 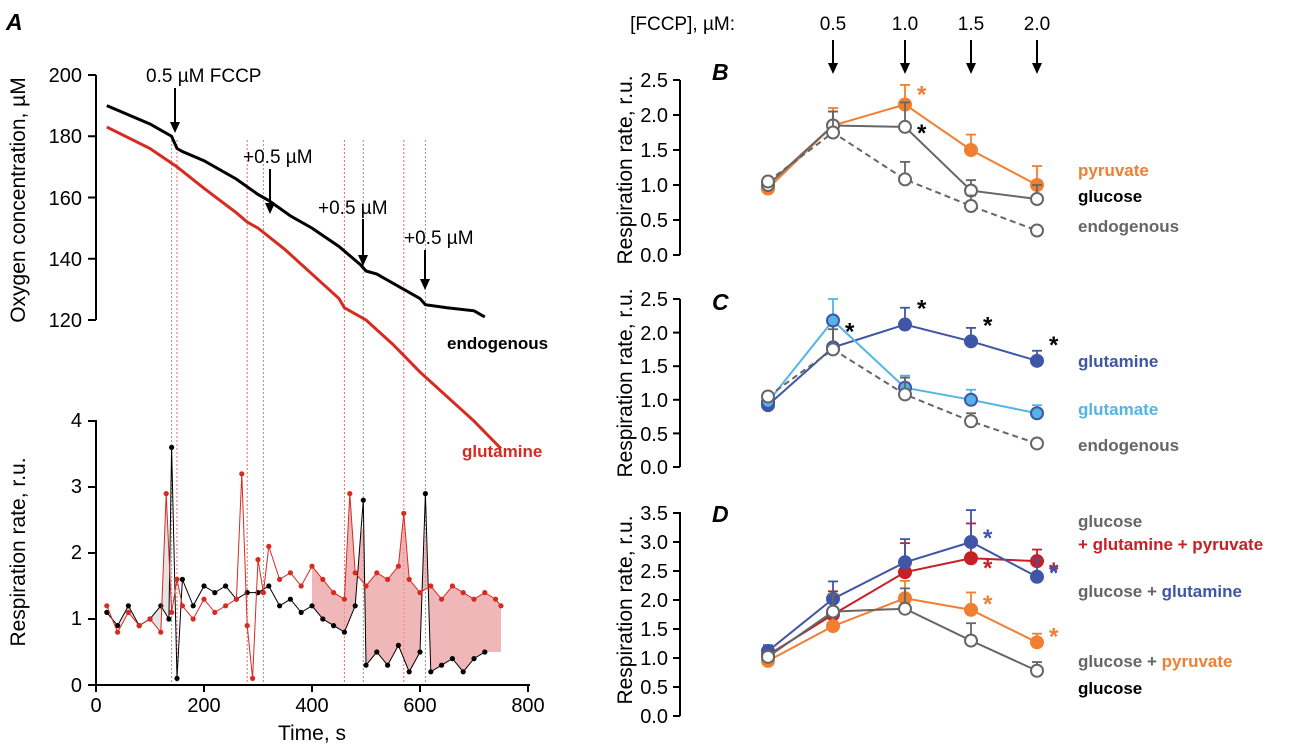 What do you see at coordinates (278, 157) in the screenshot?
I see `fccp-annotation-2: +0.5 µM` at bounding box center [278, 157].